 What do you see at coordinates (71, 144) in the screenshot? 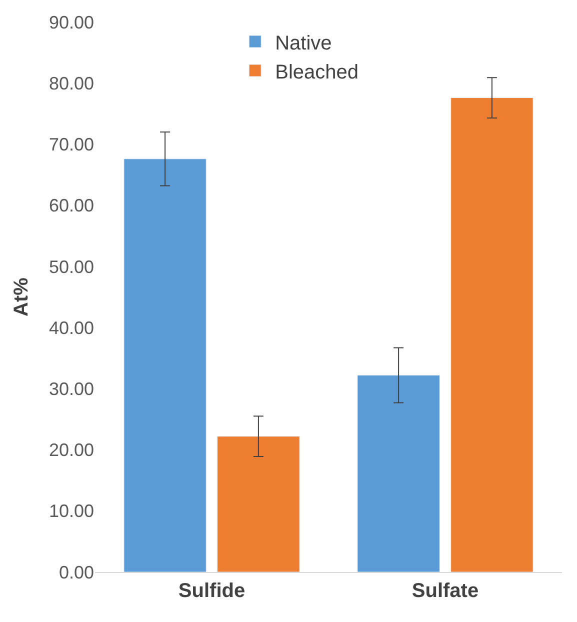
I see `y-tick-label: 70.00` at bounding box center [71, 144].